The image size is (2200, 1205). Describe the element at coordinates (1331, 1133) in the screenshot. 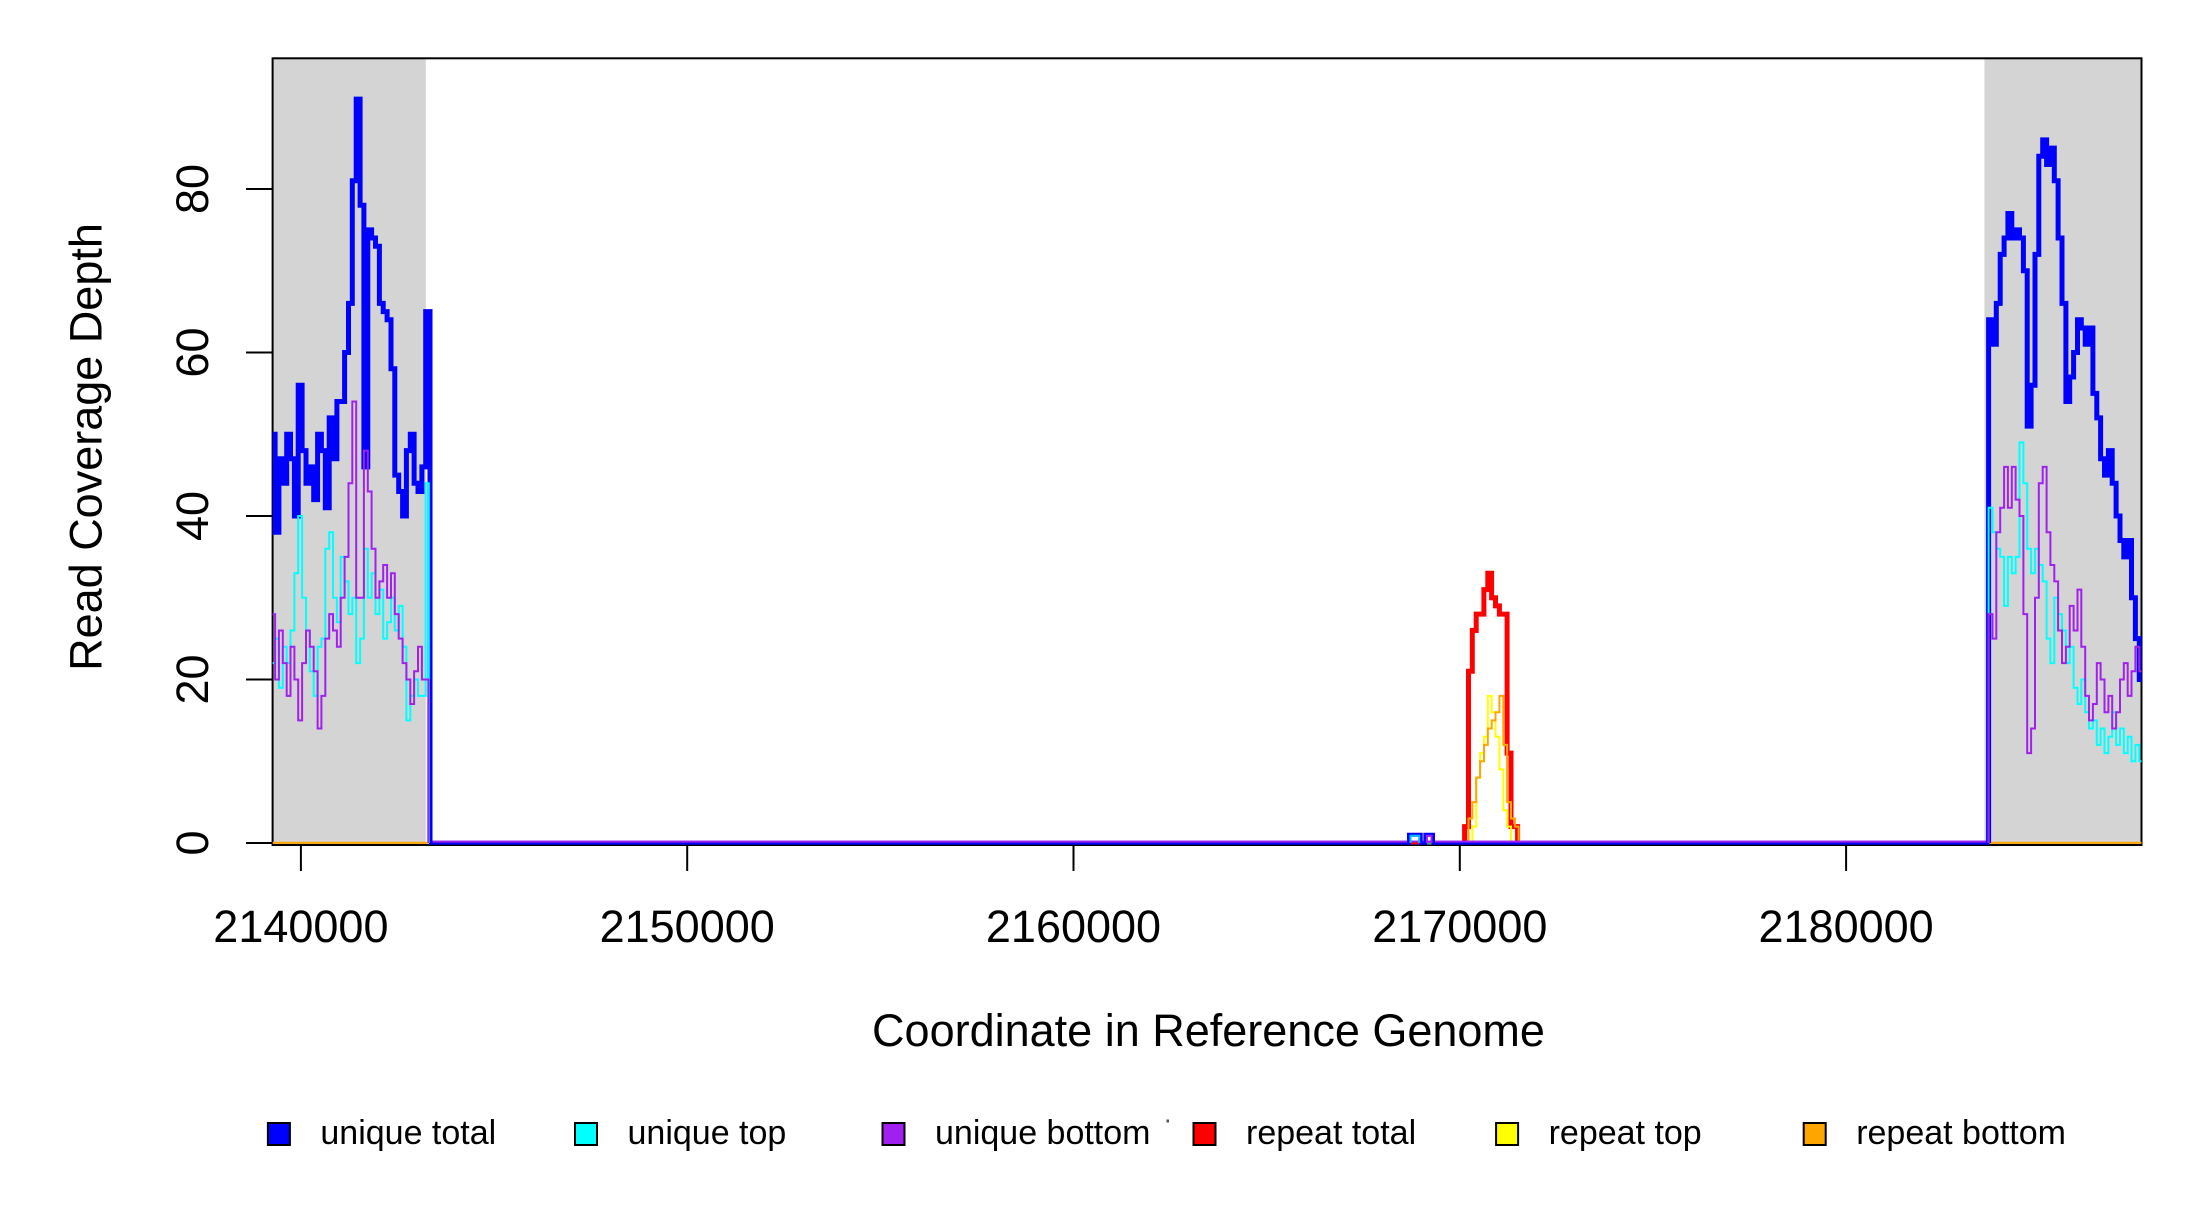

I see `svg-text: repeat total` at that location.